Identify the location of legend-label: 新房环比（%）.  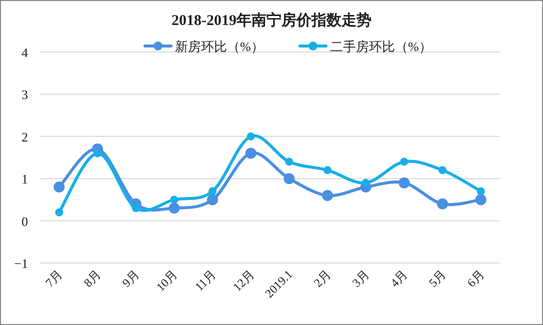
(219, 46).